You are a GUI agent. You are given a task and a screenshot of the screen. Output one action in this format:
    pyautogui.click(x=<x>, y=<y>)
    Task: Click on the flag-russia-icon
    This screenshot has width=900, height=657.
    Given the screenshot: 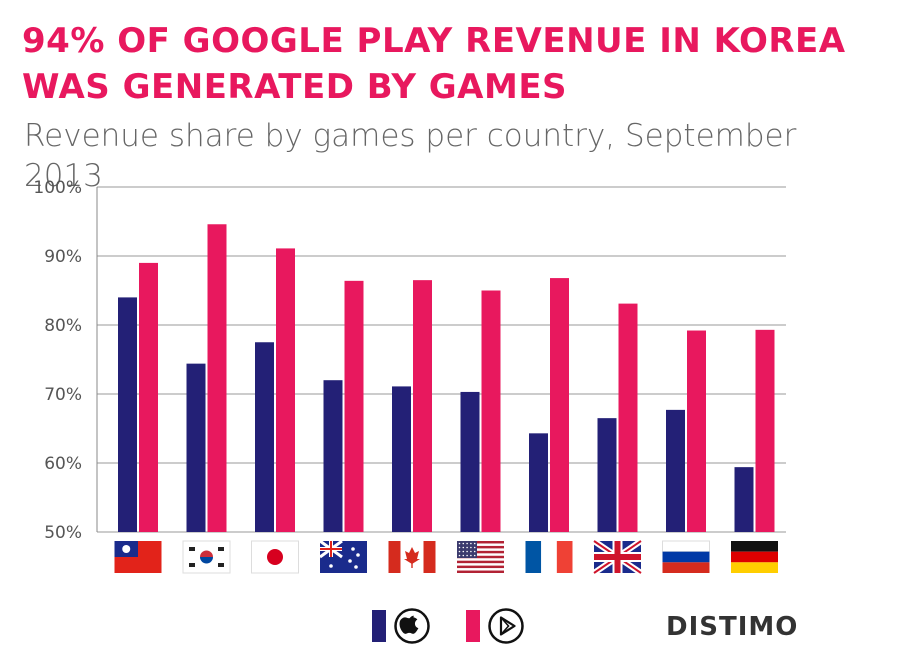 What is the action you would take?
    pyautogui.click(x=686, y=556)
    